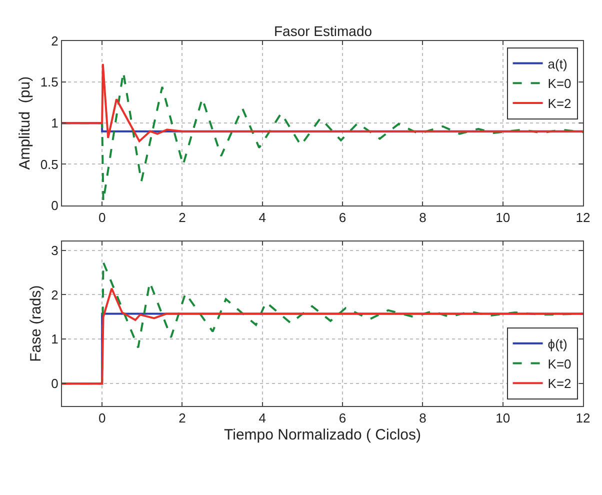  What do you see at coordinates (558, 64) in the screenshot?
I see `legend-label: a(t)` at bounding box center [558, 64].